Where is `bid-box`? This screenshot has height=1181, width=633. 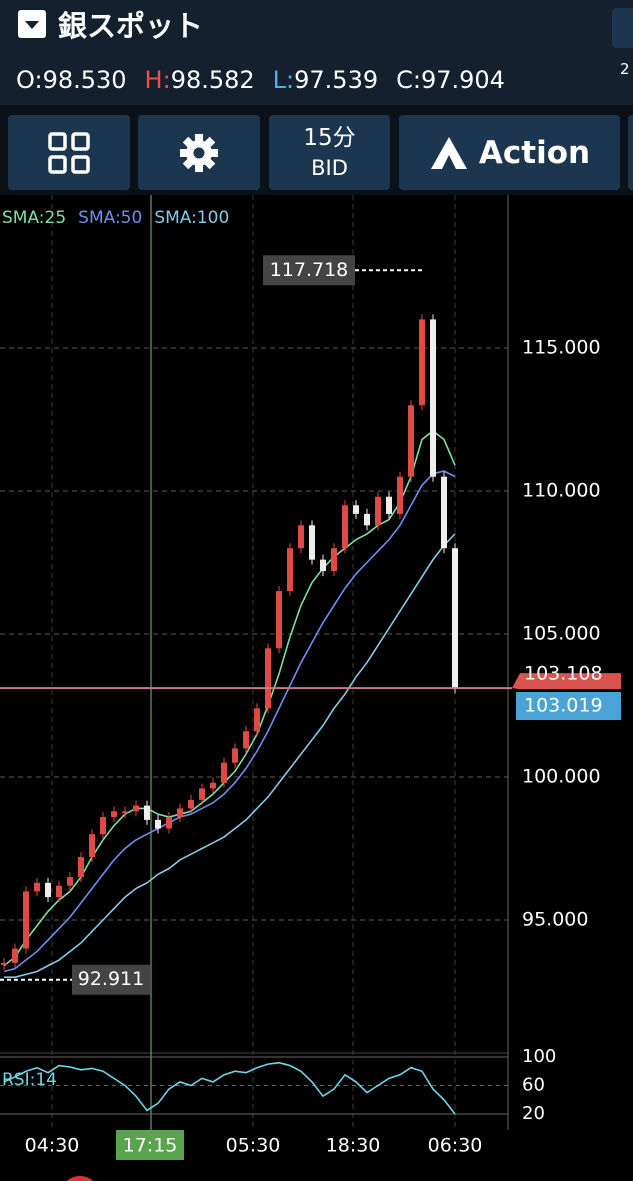 bid-box is located at coordinates (568, 706).